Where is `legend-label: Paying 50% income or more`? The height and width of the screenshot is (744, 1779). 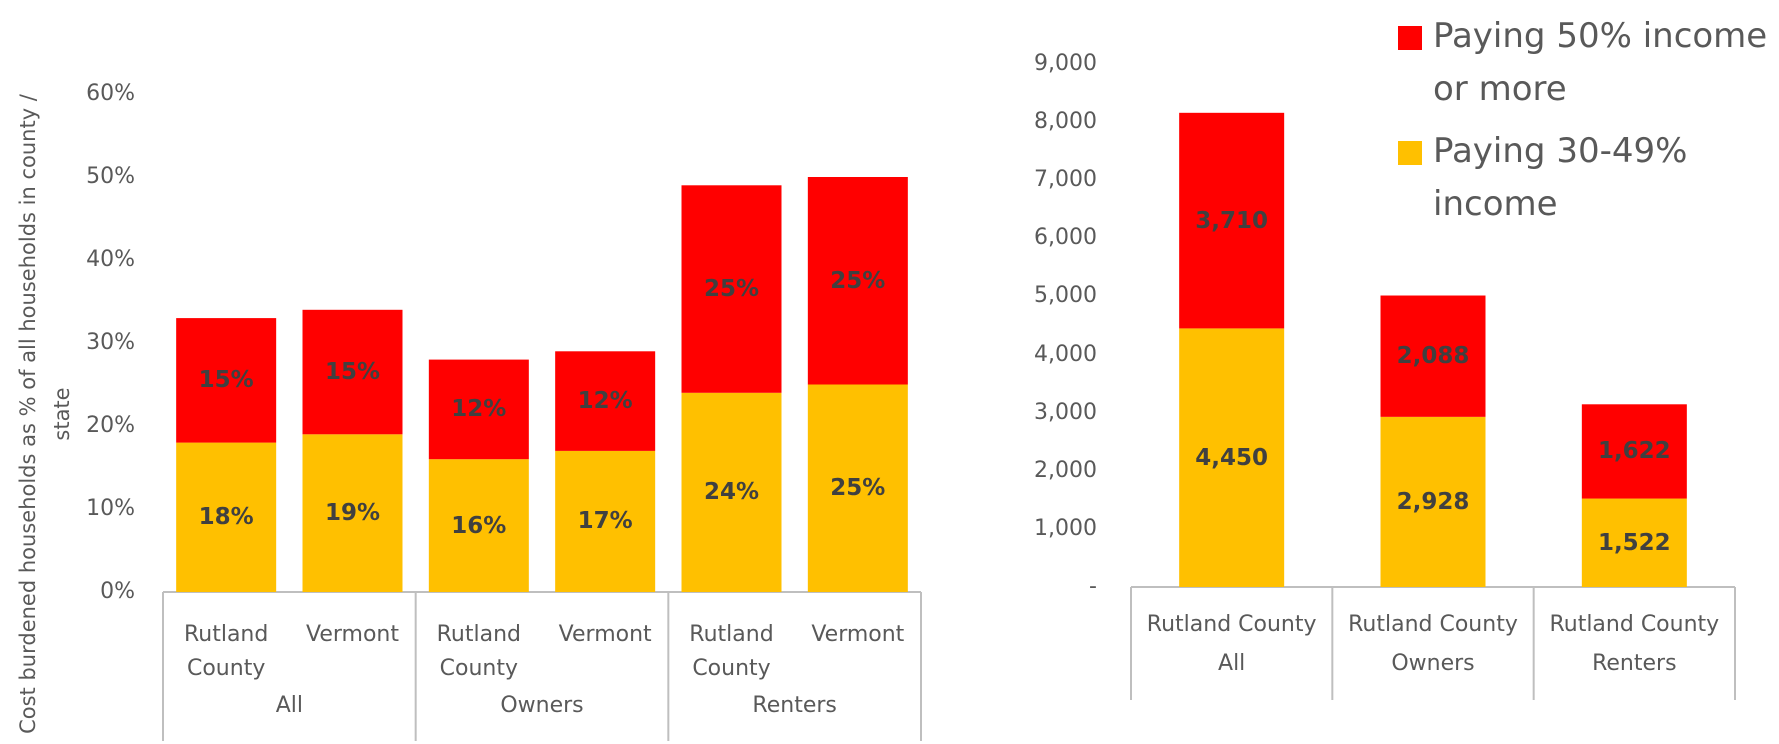
legend-label: Paying 50% income or more is located at coordinates (1600, 62).